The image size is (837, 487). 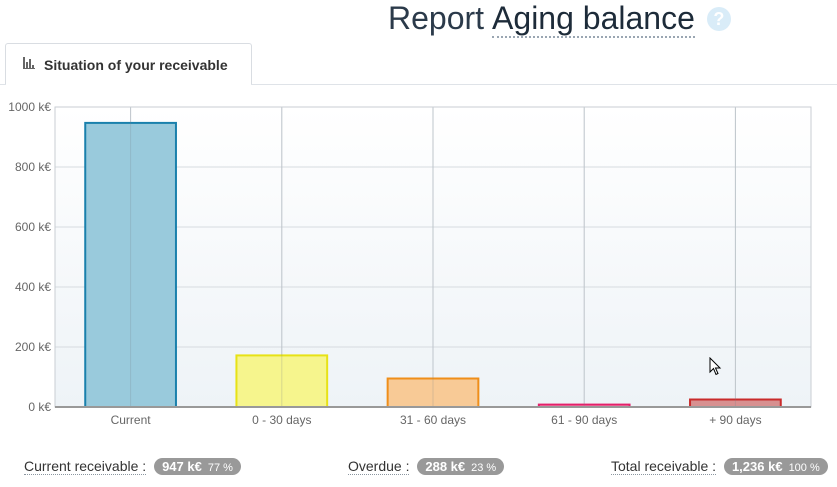 I want to click on y-tick-label: 800 k€, so click(x=33, y=167).